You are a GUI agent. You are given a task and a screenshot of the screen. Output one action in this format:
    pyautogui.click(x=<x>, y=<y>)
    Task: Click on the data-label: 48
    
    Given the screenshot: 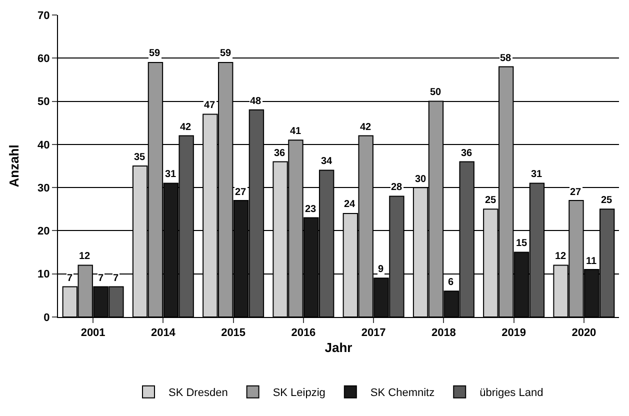 What is the action you would take?
    pyautogui.click(x=256, y=101)
    